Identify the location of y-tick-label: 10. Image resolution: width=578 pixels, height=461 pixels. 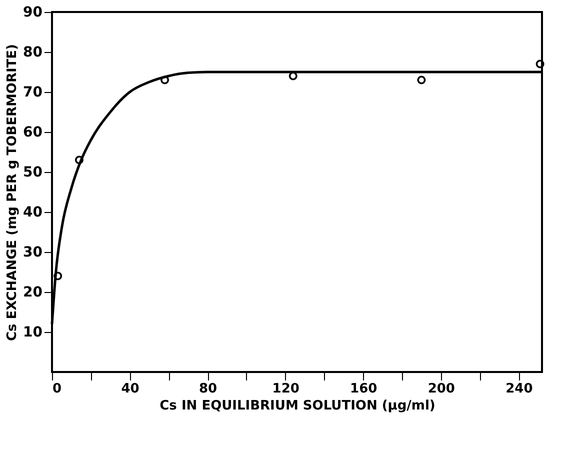
(33, 332).